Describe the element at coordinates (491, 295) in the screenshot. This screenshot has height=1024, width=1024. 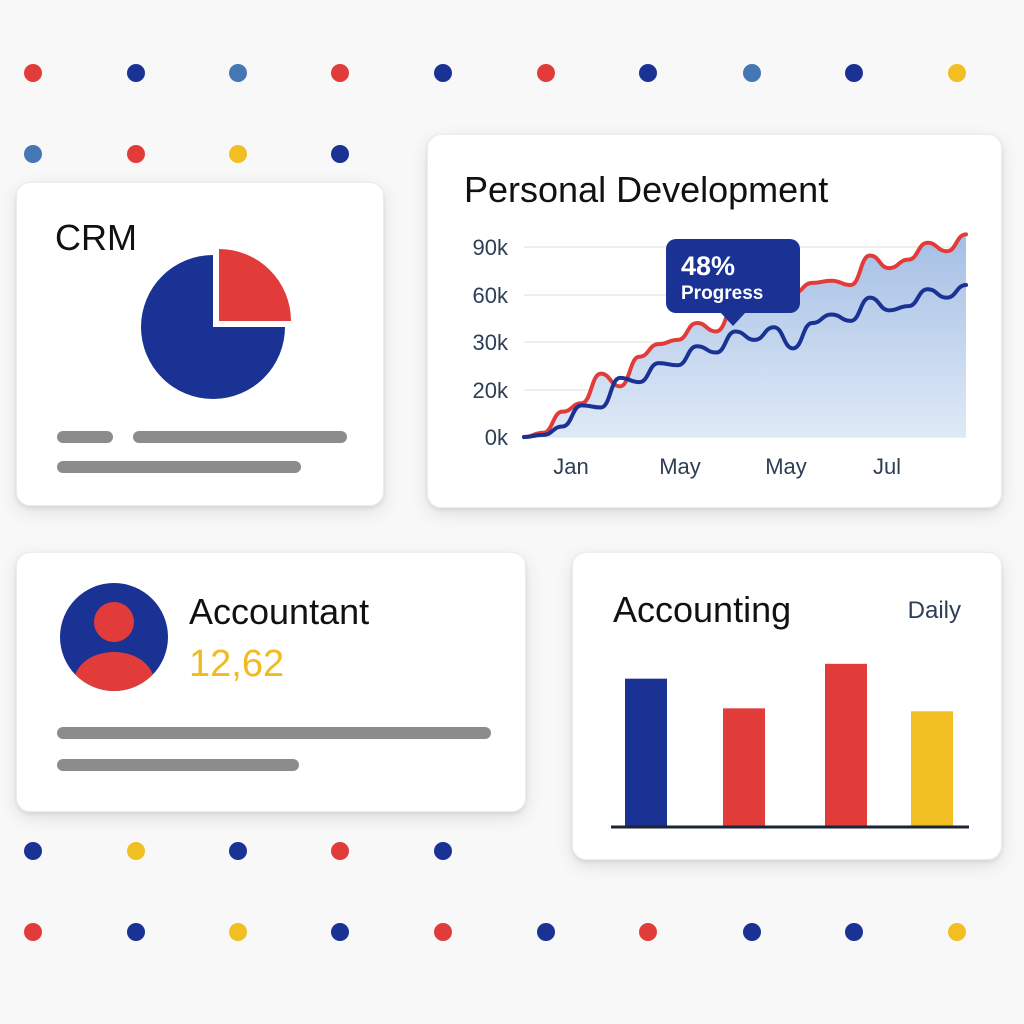
I see `y-tick-label: 60k` at that location.